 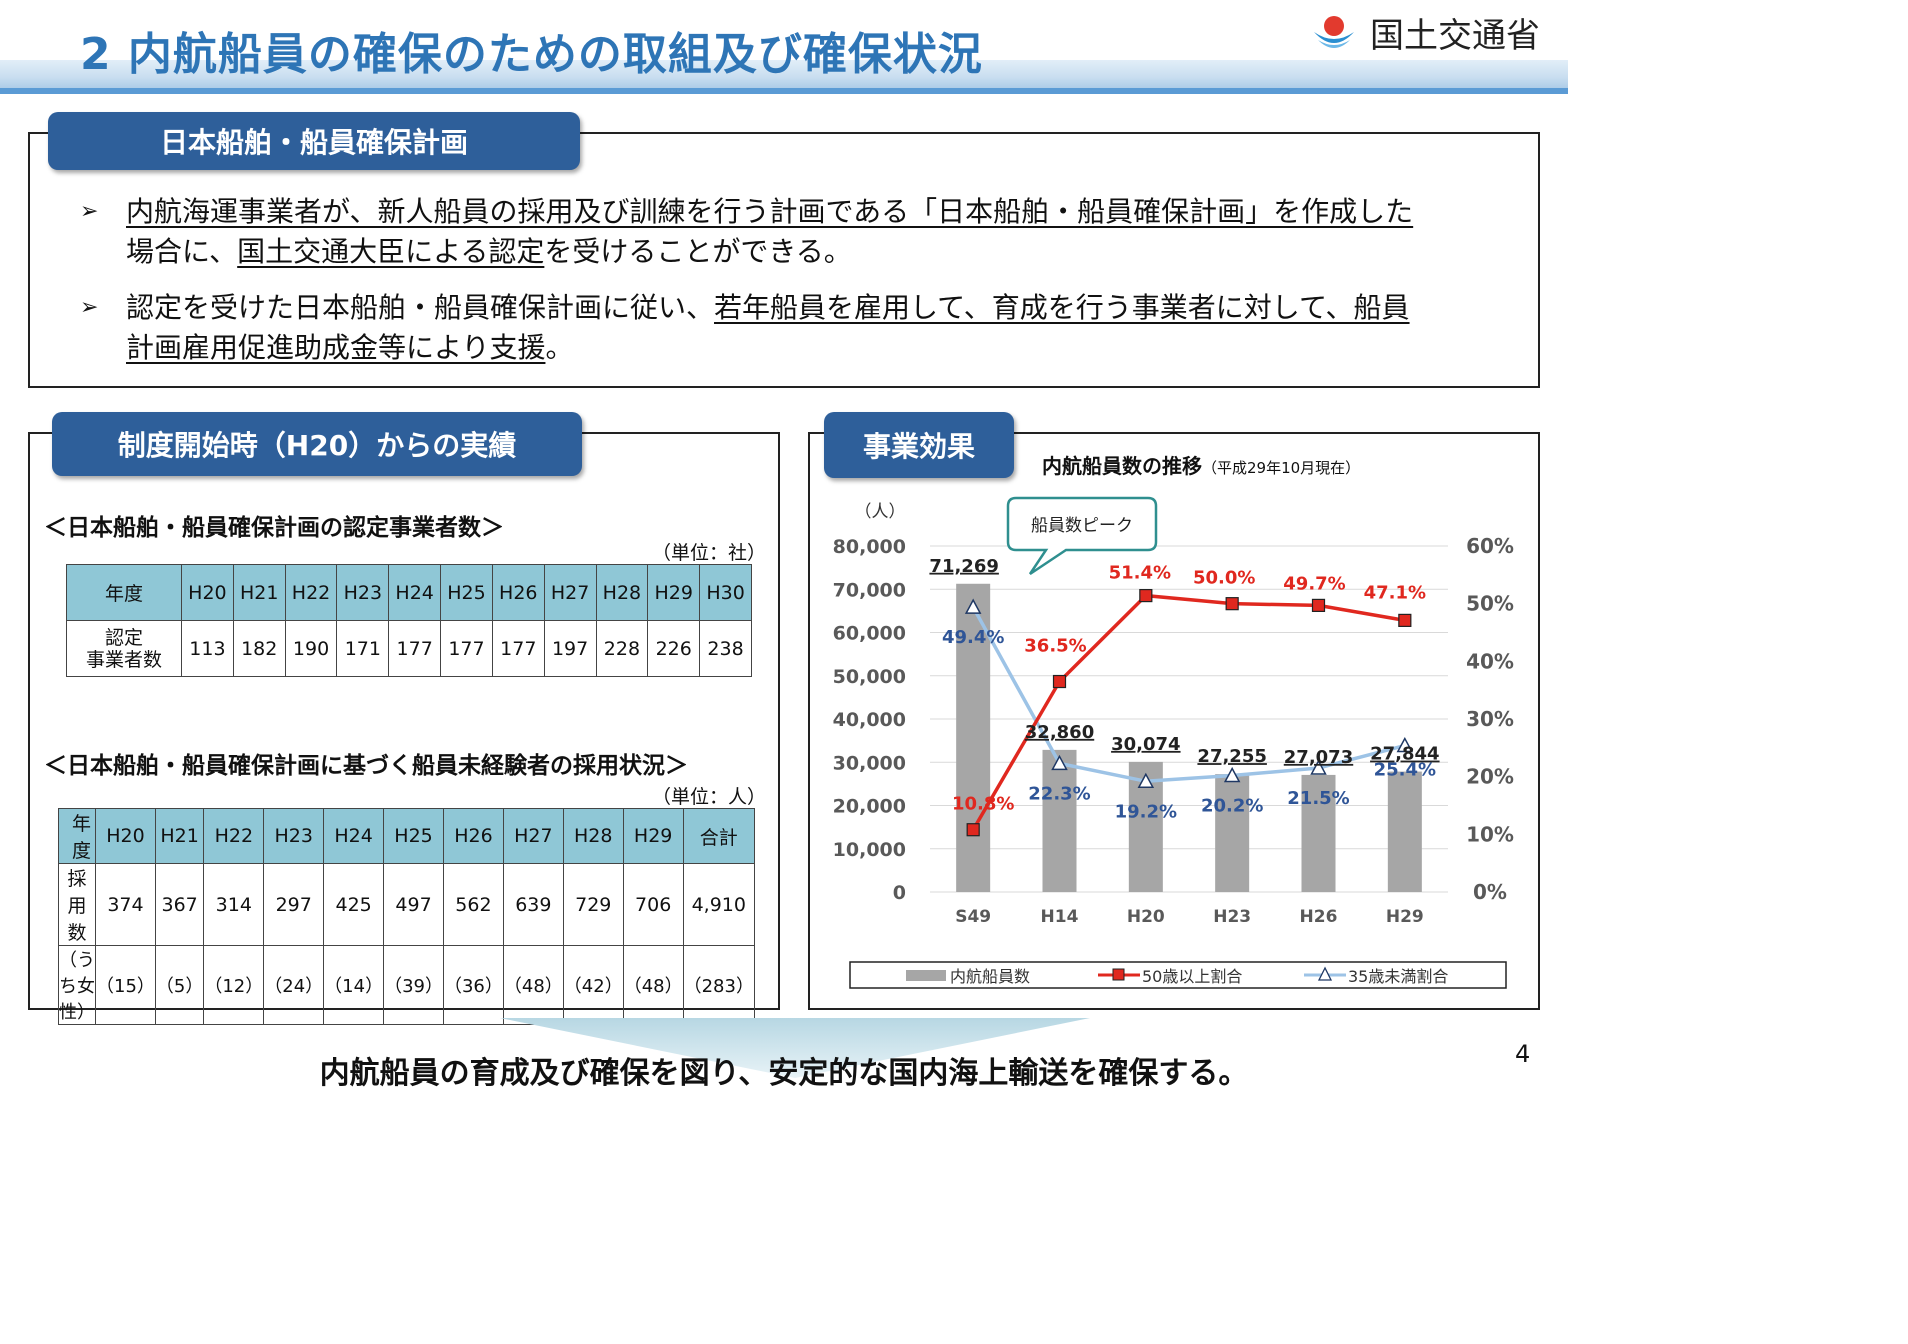 I want to click on effect-tab: 事業効果, so click(x=919, y=445).